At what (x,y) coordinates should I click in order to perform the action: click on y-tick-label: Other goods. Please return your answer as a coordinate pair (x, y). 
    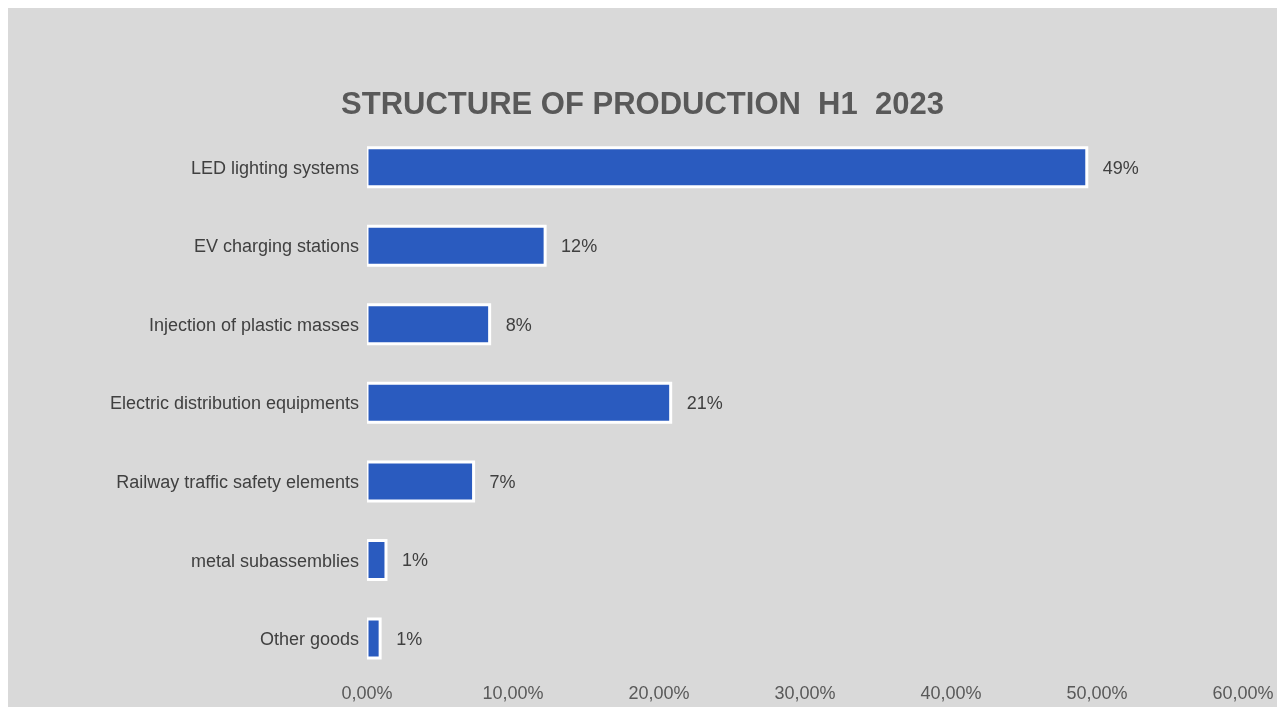
    Looking at the image, I should click on (309, 639).